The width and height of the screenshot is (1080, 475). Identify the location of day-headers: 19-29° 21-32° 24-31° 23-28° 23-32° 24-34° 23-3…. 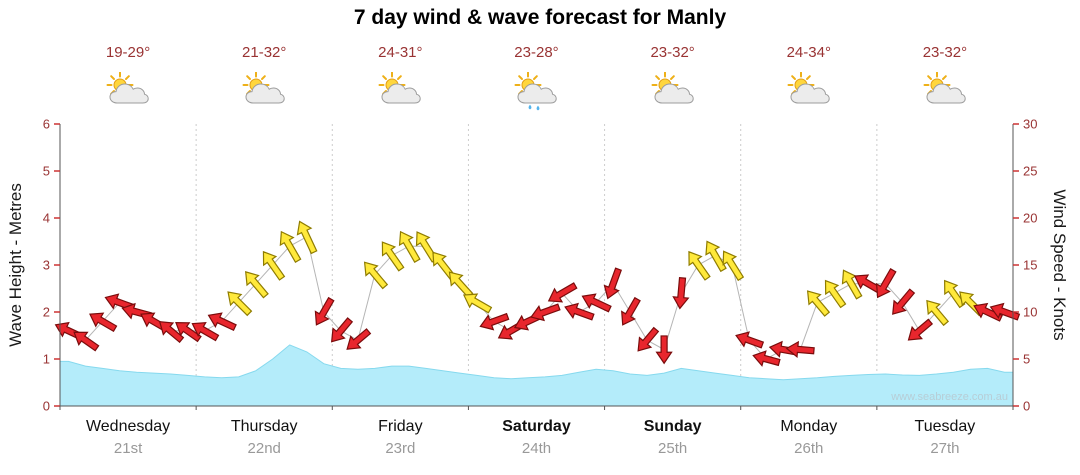
(536, 78).